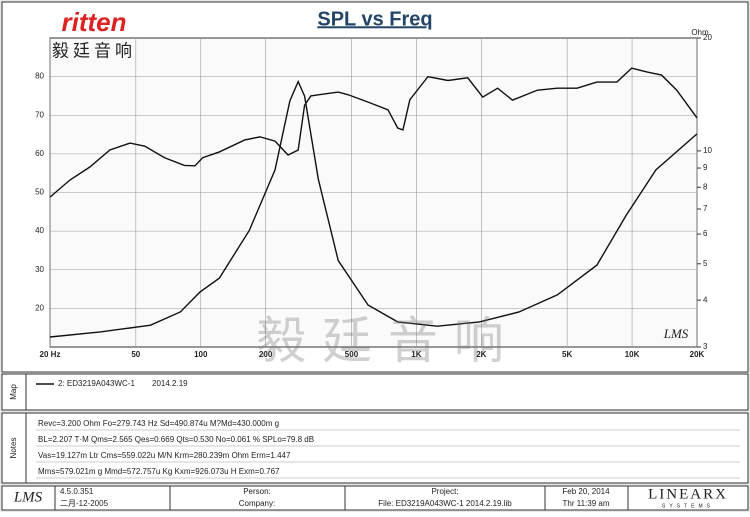  Describe the element at coordinates (39, 76) in the screenshot. I see `y-tick-label: 80` at that location.